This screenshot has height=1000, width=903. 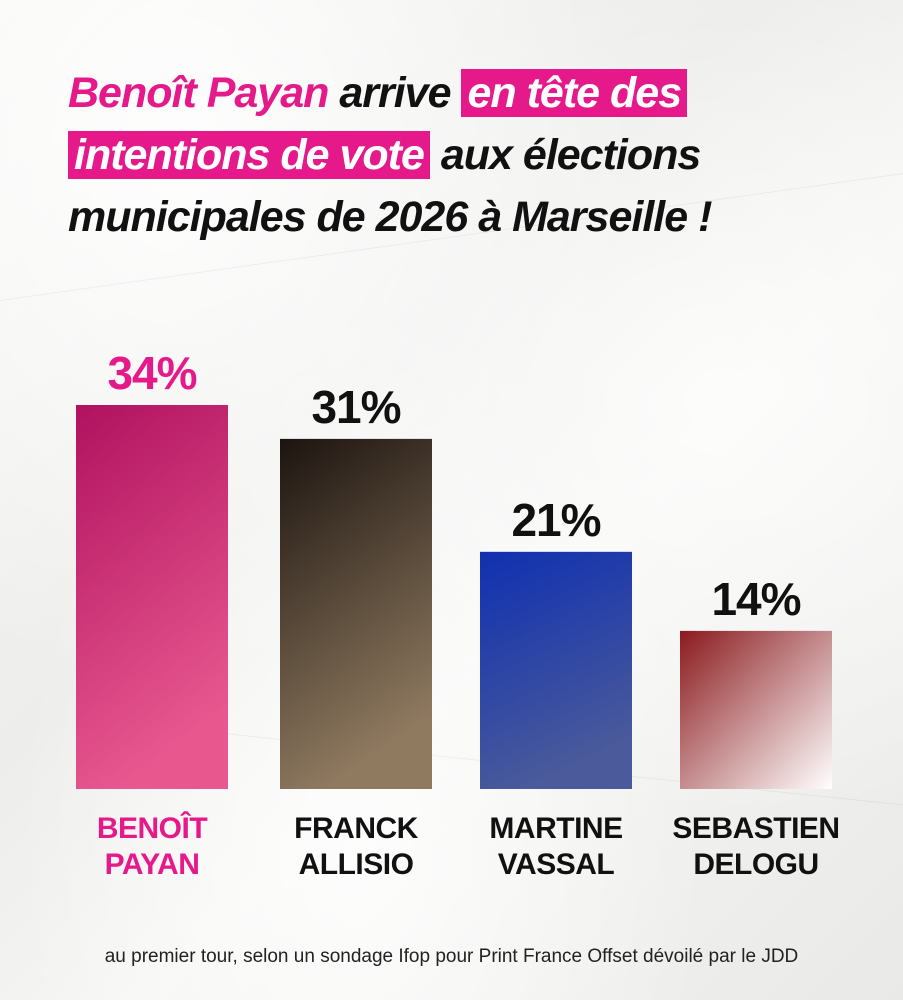 What do you see at coordinates (355, 407) in the screenshot?
I see `value-label-2: 31%` at bounding box center [355, 407].